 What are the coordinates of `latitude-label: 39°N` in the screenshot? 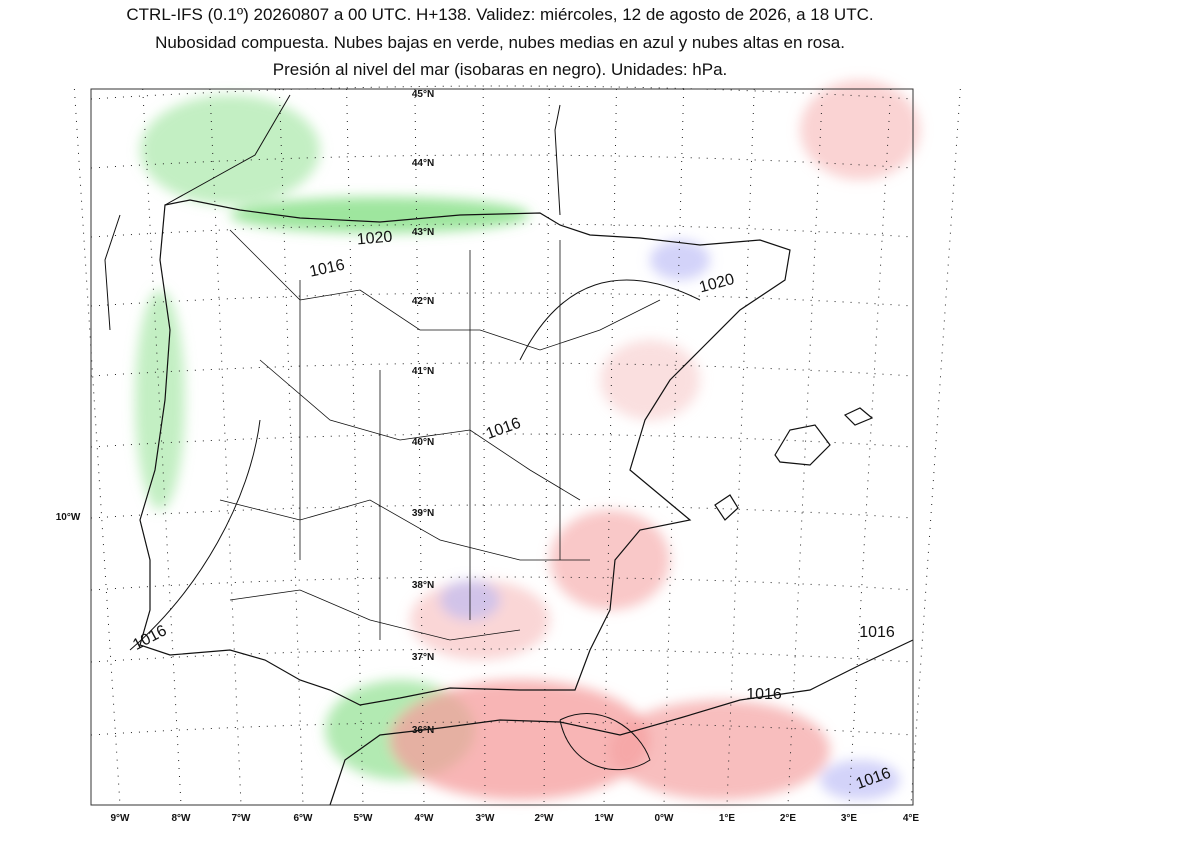 It's located at (423, 513).